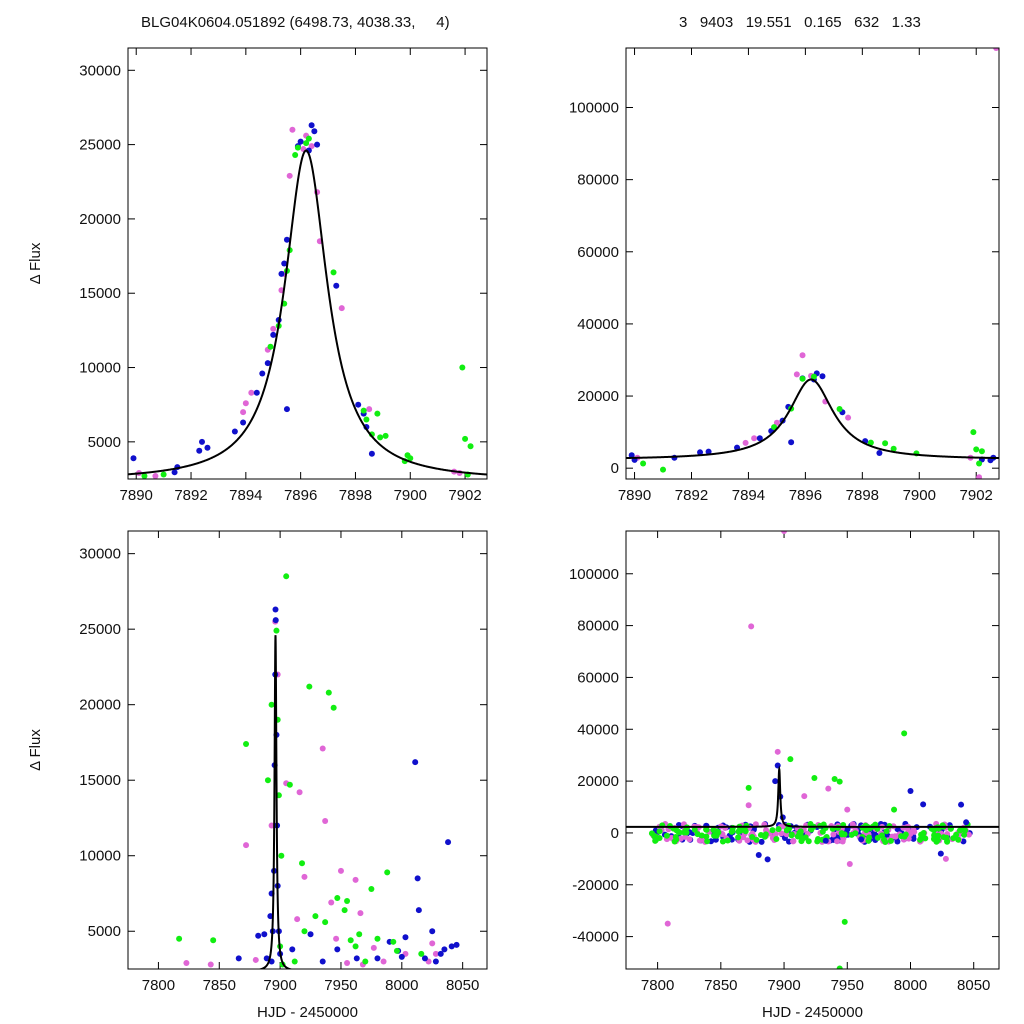 Image resolution: width=1024 pixels, height=1024 pixels. I want to click on x-tick-label: 7902, so click(976, 495).